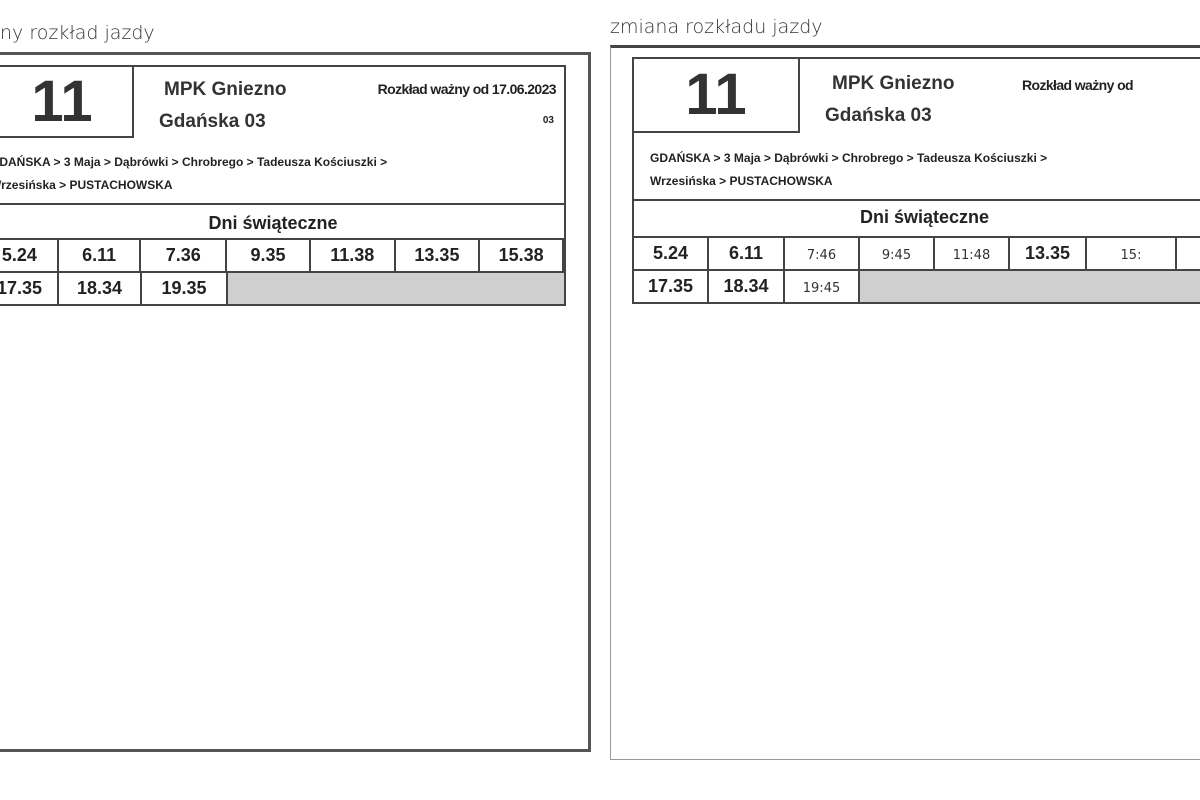 Image resolution: width=1200 pixels, height=800 pixels. What do you see at coordinates (972, 253) in the screenshot?
I see `departure-time: 11:48` at bounding box center [972, 253].